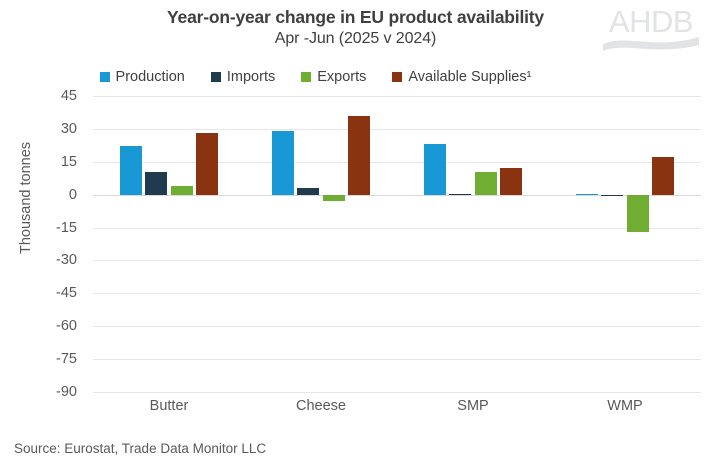  I want to click on y-axis-tick-label: 30, so click(68, 128).